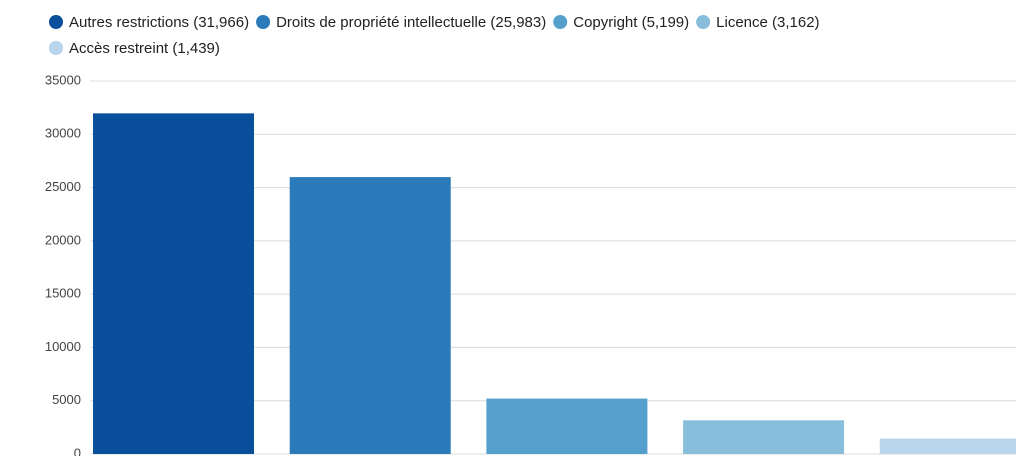 This screenshot has height=456, width=1016. Describe the element at coordinates (144, 48) in the screenshot. I see `legend-label: Accès restreint (1,439)` at that location.